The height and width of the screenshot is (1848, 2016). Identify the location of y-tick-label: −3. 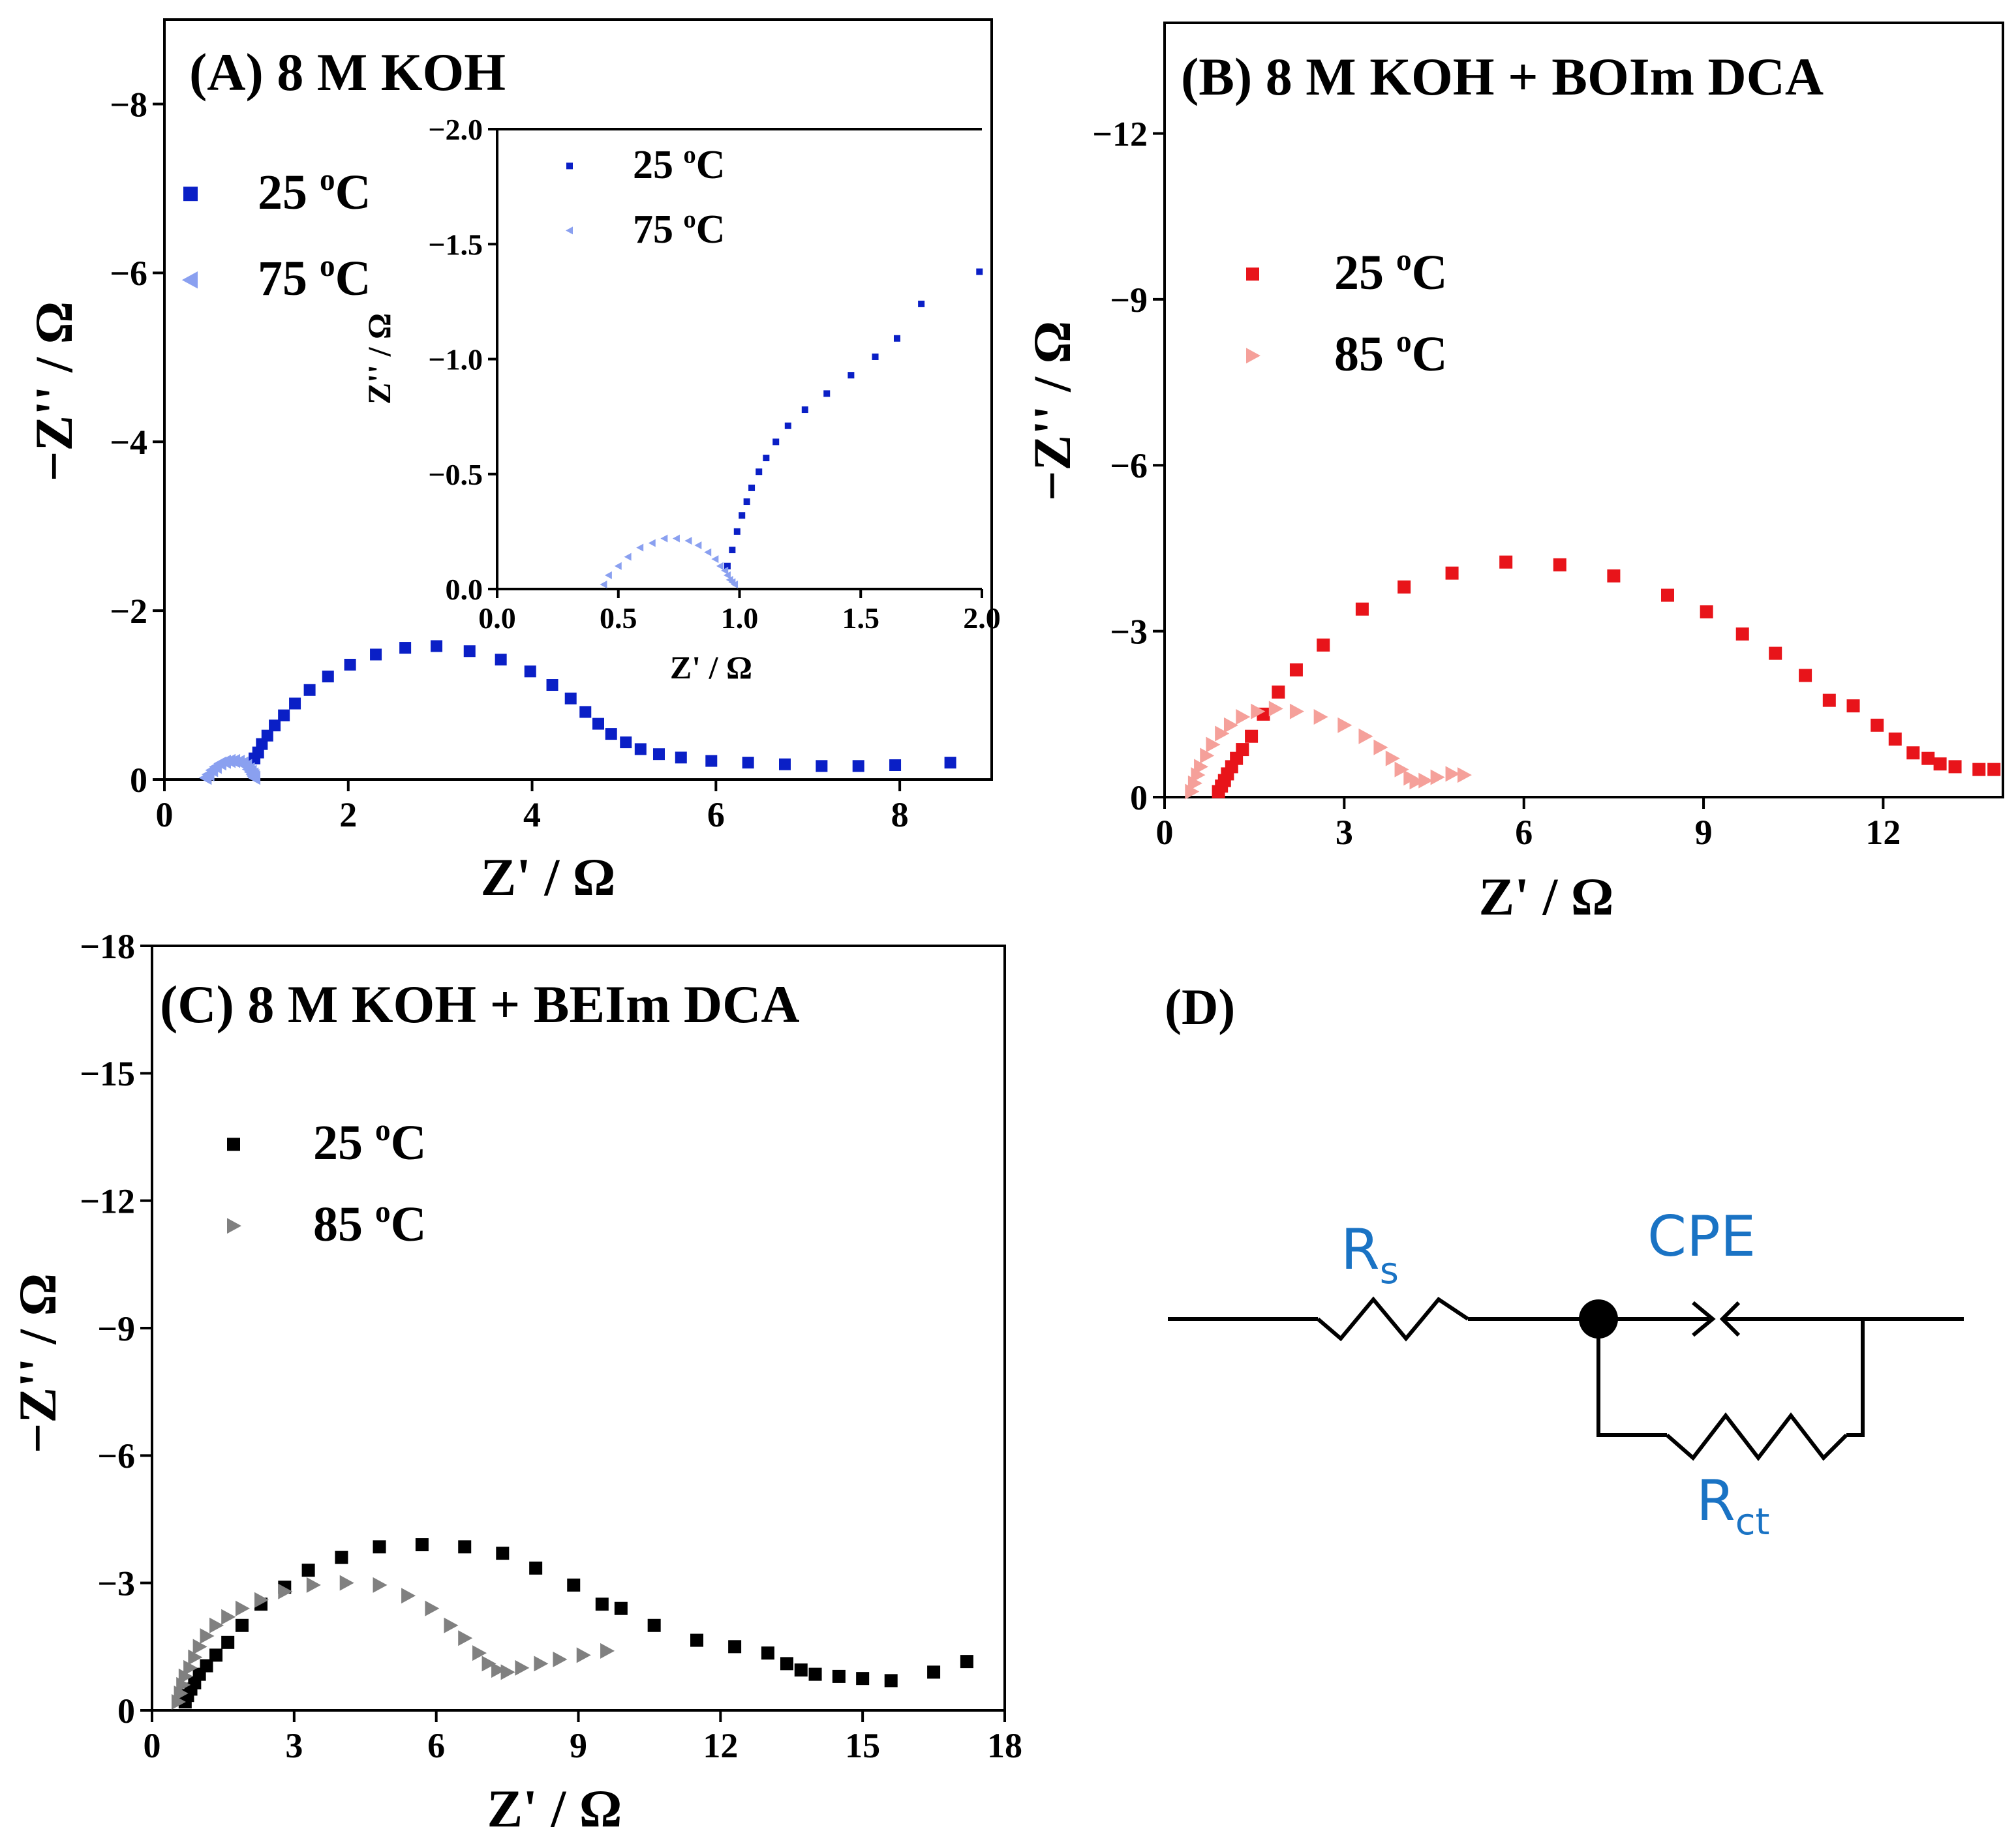
(116, 1583).